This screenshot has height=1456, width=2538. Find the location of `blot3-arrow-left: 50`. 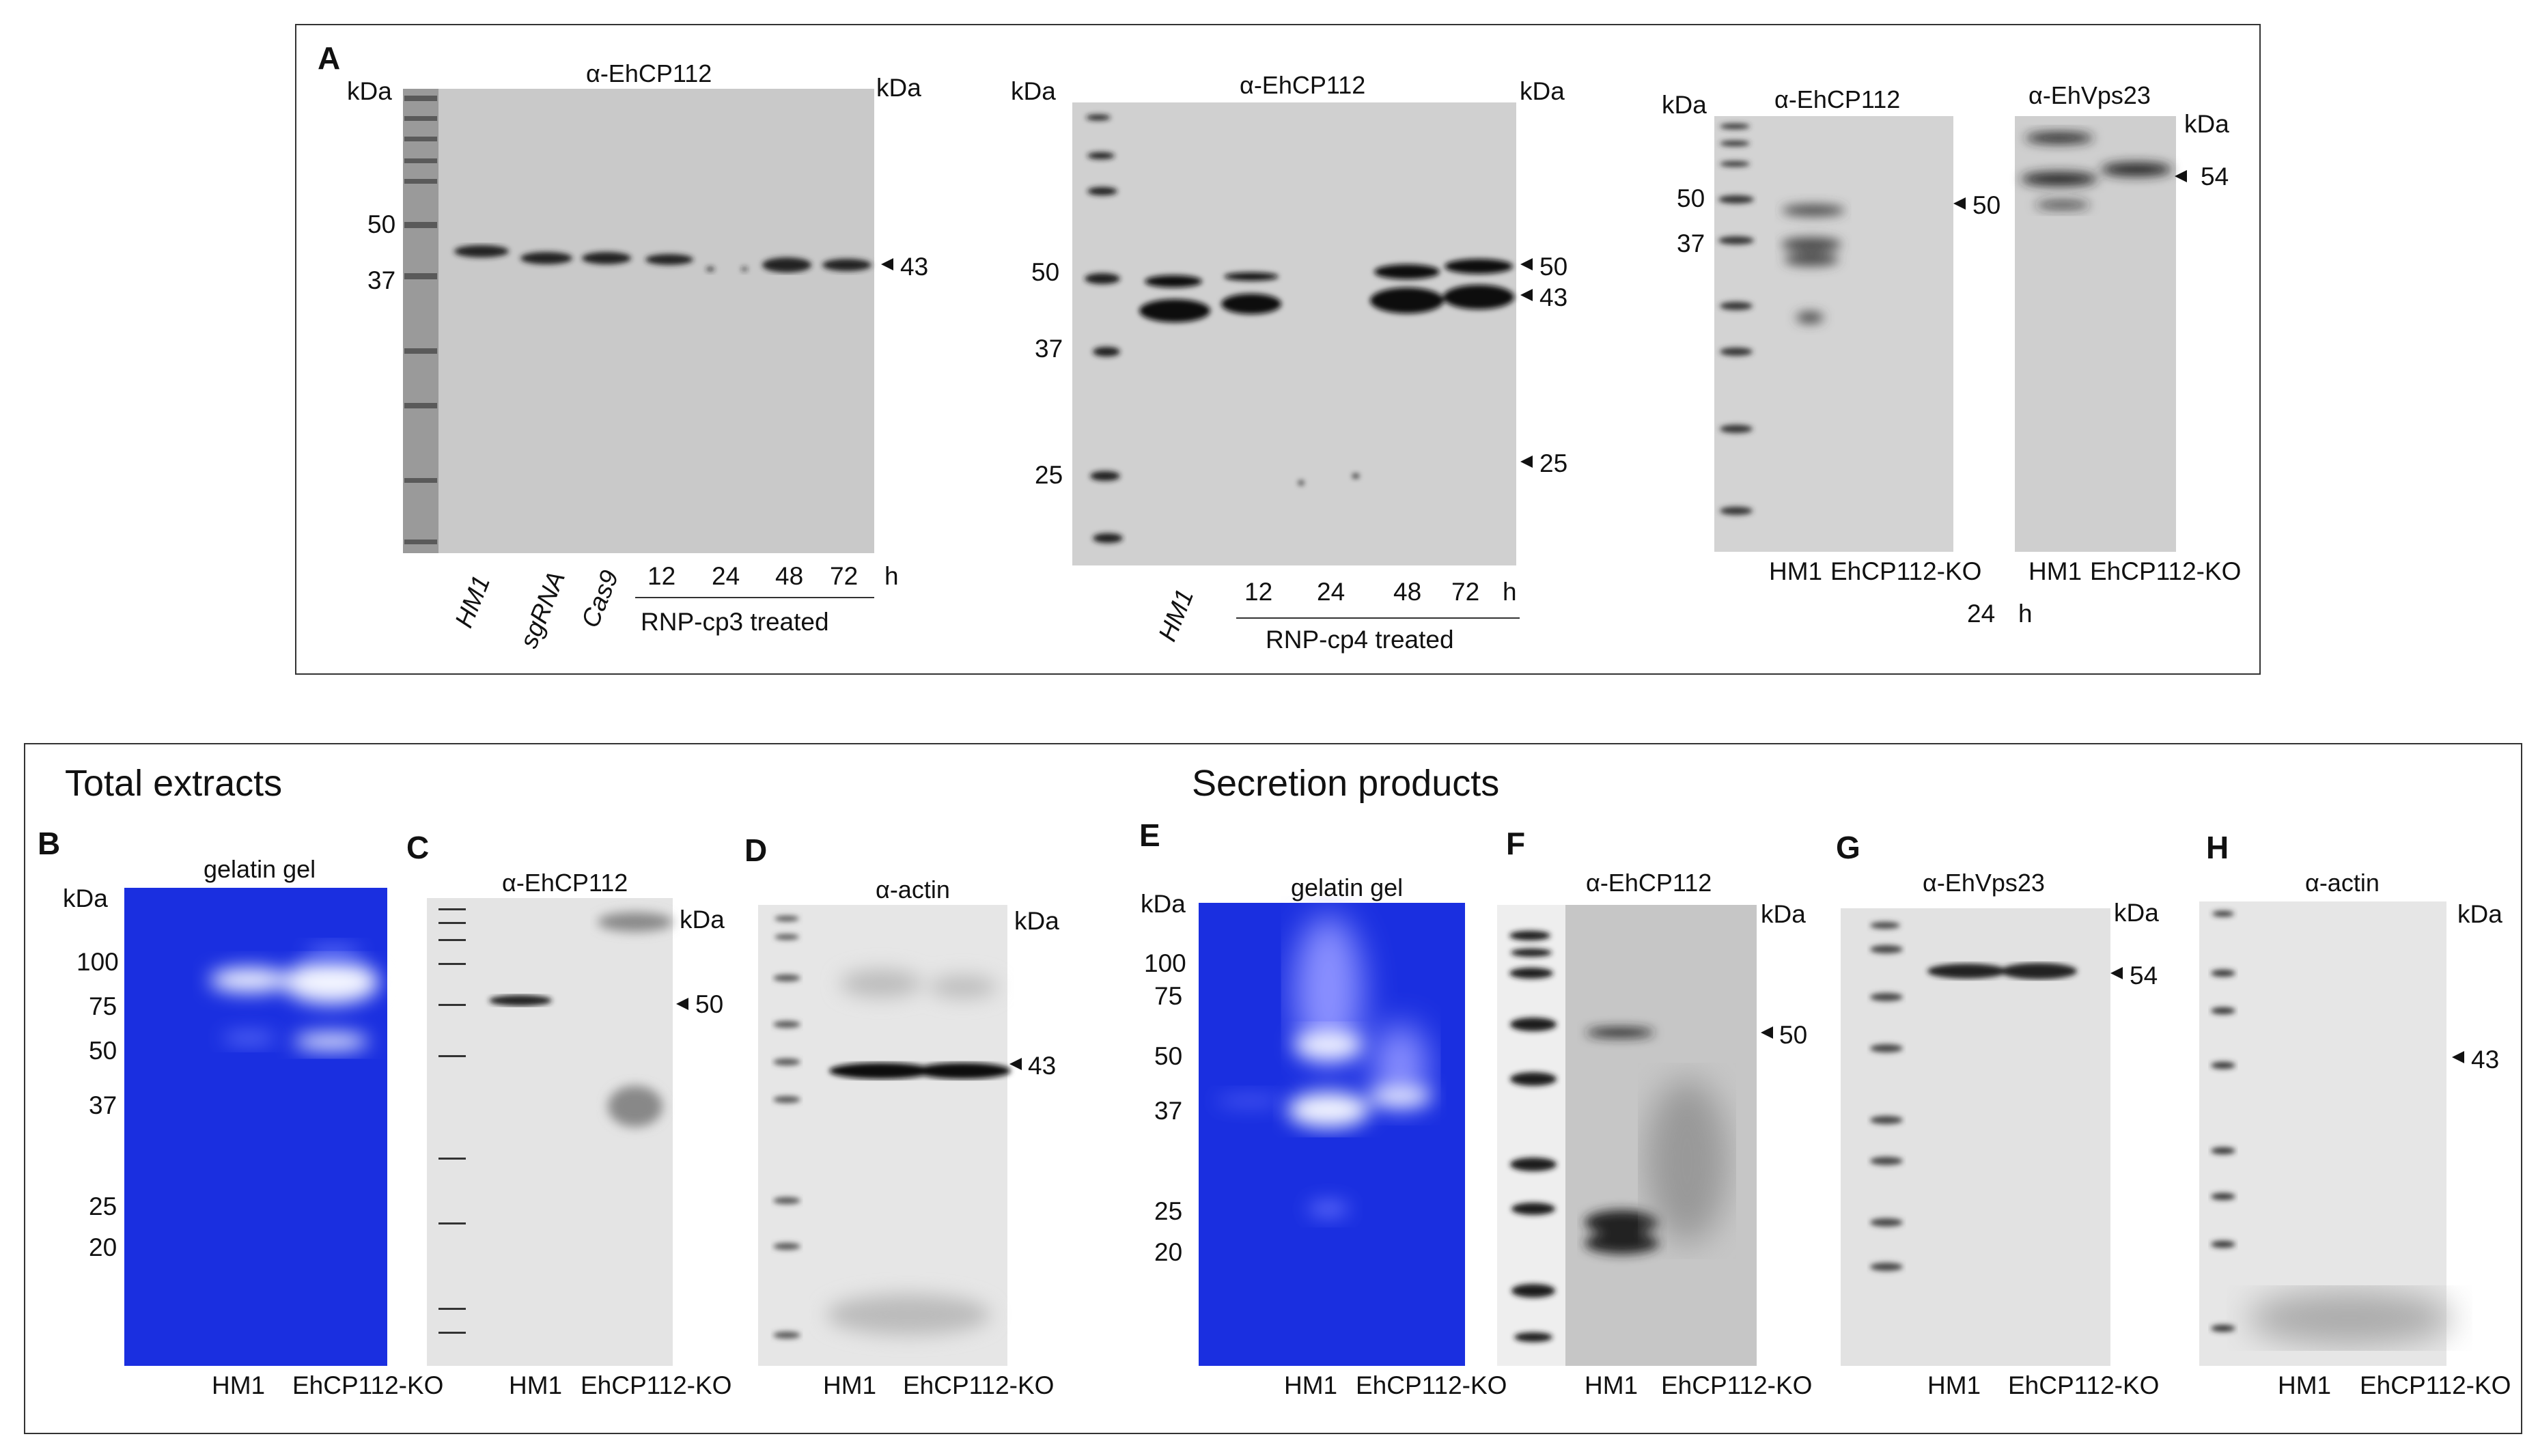

blot3-arrow-left: 50 is located at coordinates (1986, 205).